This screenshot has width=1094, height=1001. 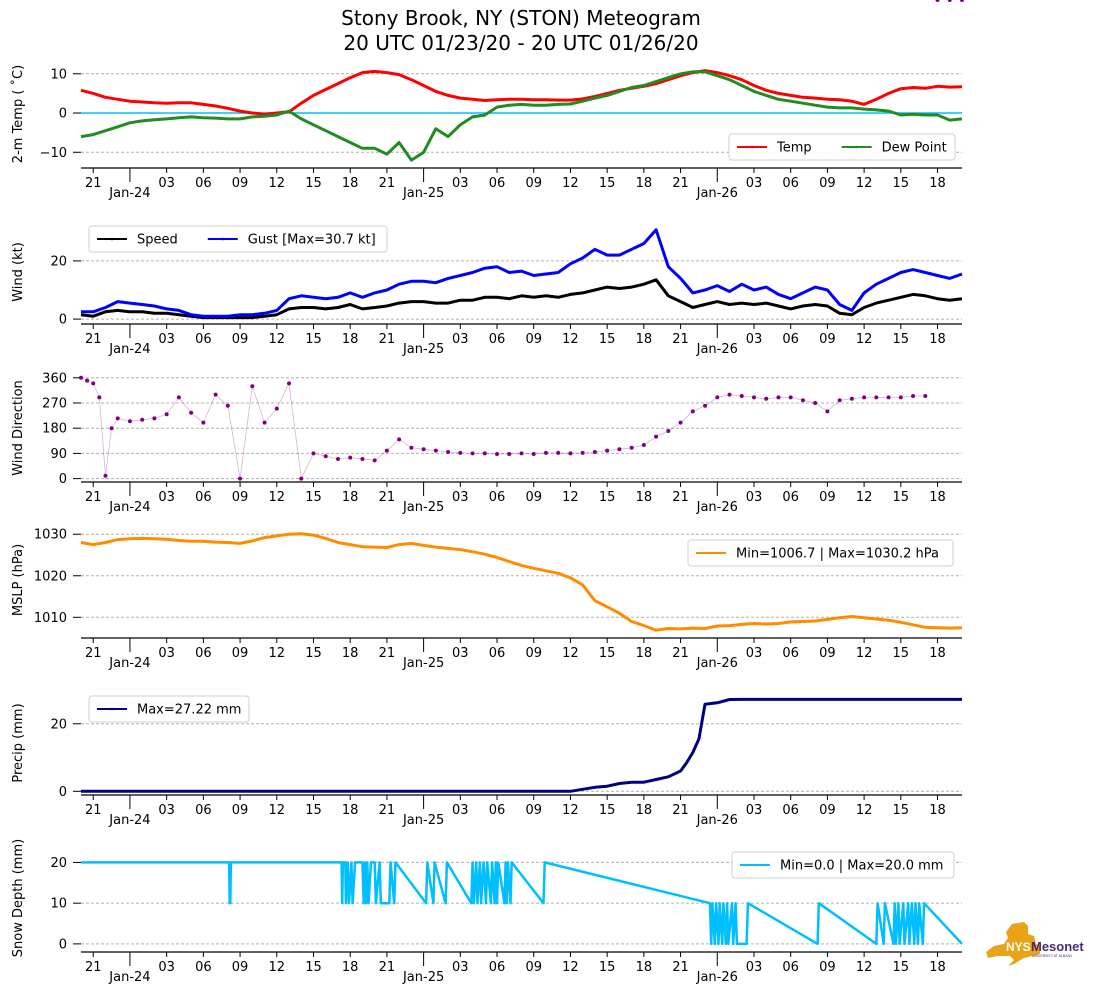 What do you see at coordinates (914, 148) in the screenshot?
I see `legend-label: Dew Point` at bounding box center [914, 148].